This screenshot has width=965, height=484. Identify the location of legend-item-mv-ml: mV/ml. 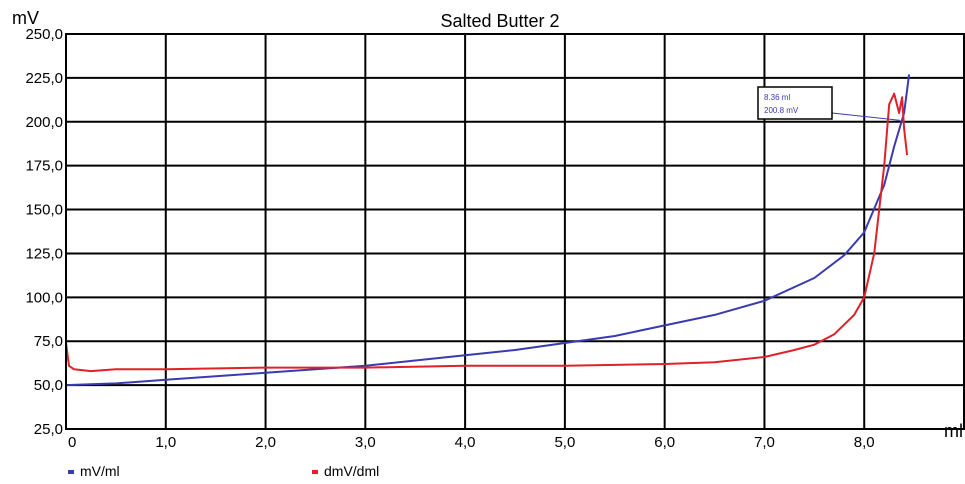
(94, 471).